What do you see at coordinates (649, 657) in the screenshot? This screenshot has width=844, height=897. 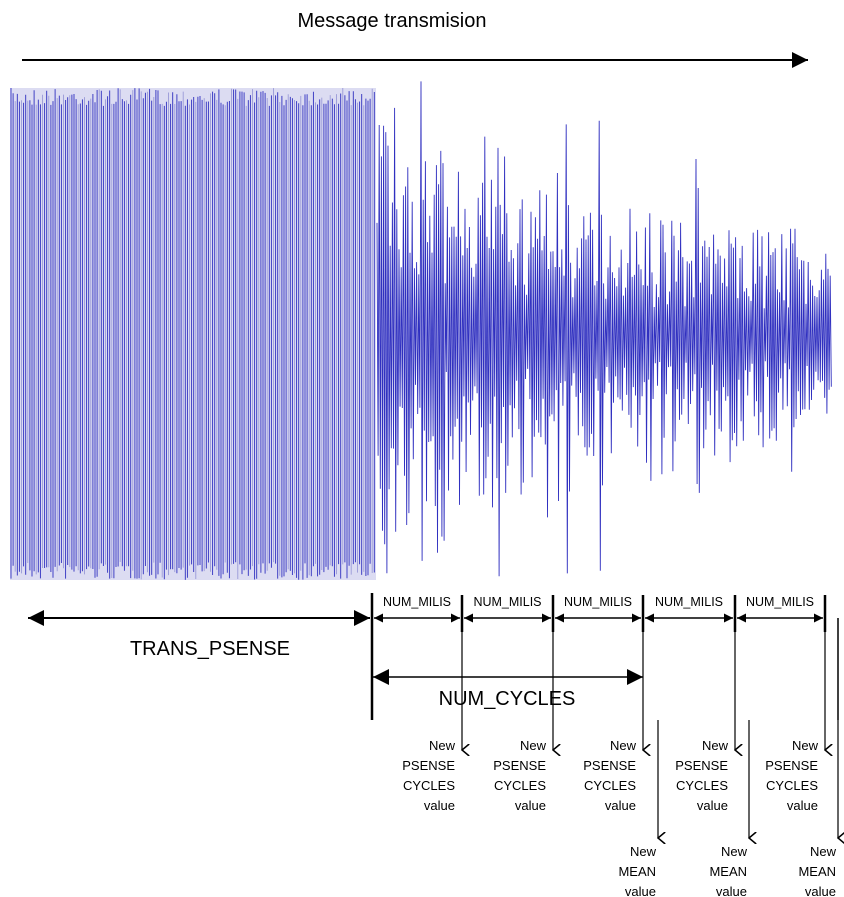 I see `interval-ticks` at bounding box center [649, 657].